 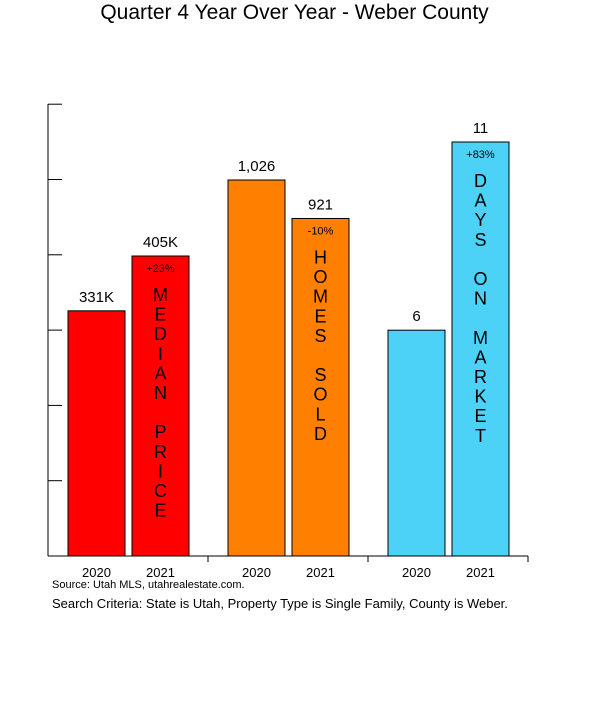 I want to click on bar-homes-sold-2020, so click(x=256, y=368).